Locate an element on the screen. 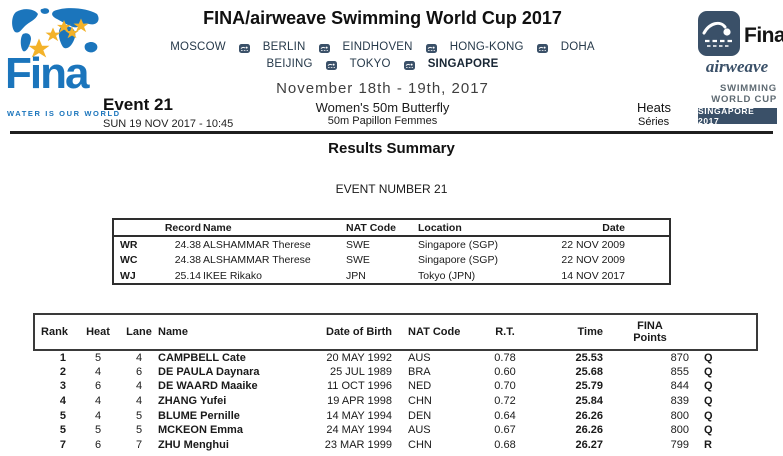 Image resolution: width=783 pixels, height=456 pixels. result-rt: 0.60 is located at coordinates (505, 371).